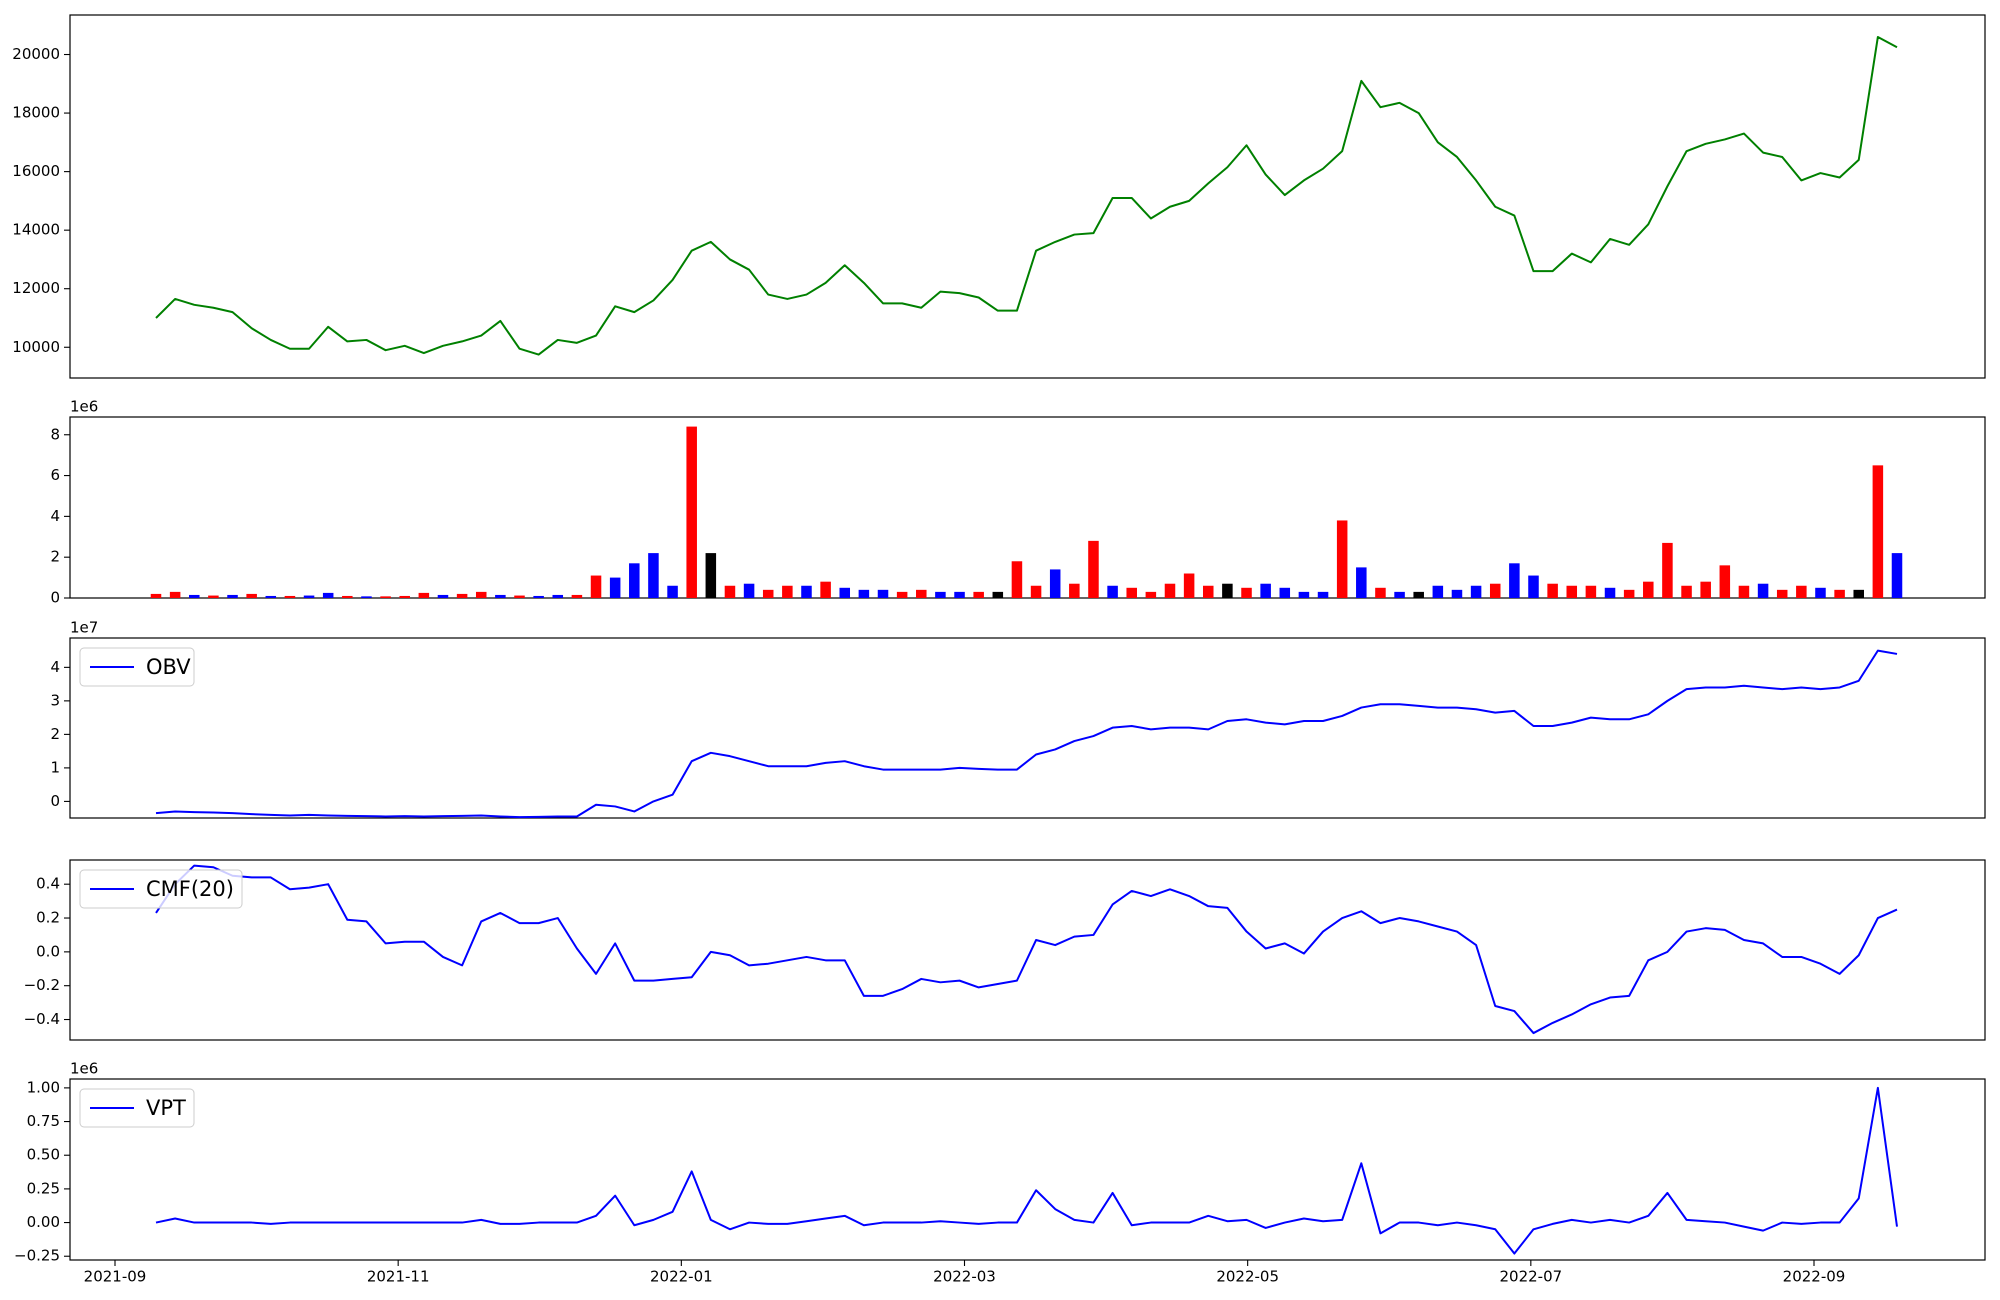 The width and height of the screenshot is (2000, 1300). I want to click on y-tick-label: 16000, so click(36, 171).